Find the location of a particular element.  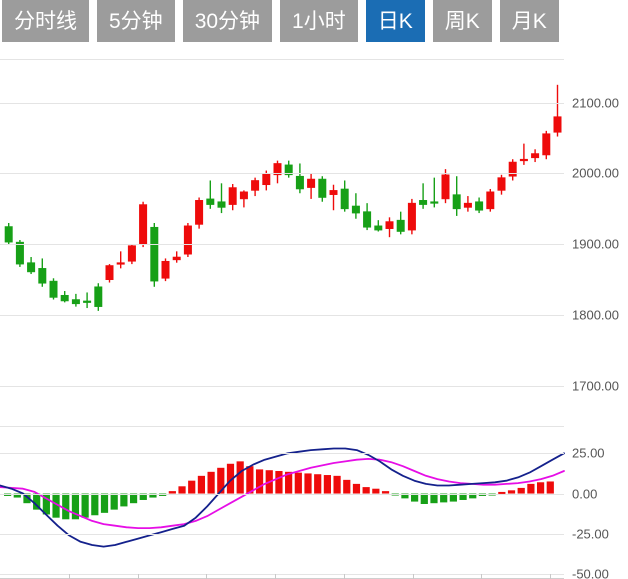

macd-axis-label: 25.00 is located at coordinates (588, 453).